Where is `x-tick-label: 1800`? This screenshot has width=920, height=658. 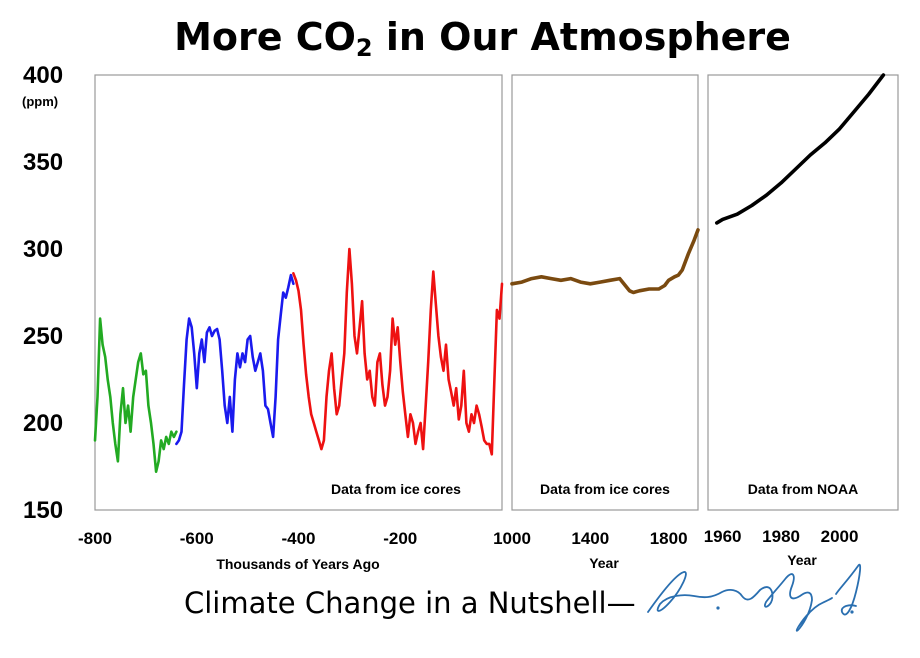 x-tick-label: 1800 is located at coordinates (669, 538).